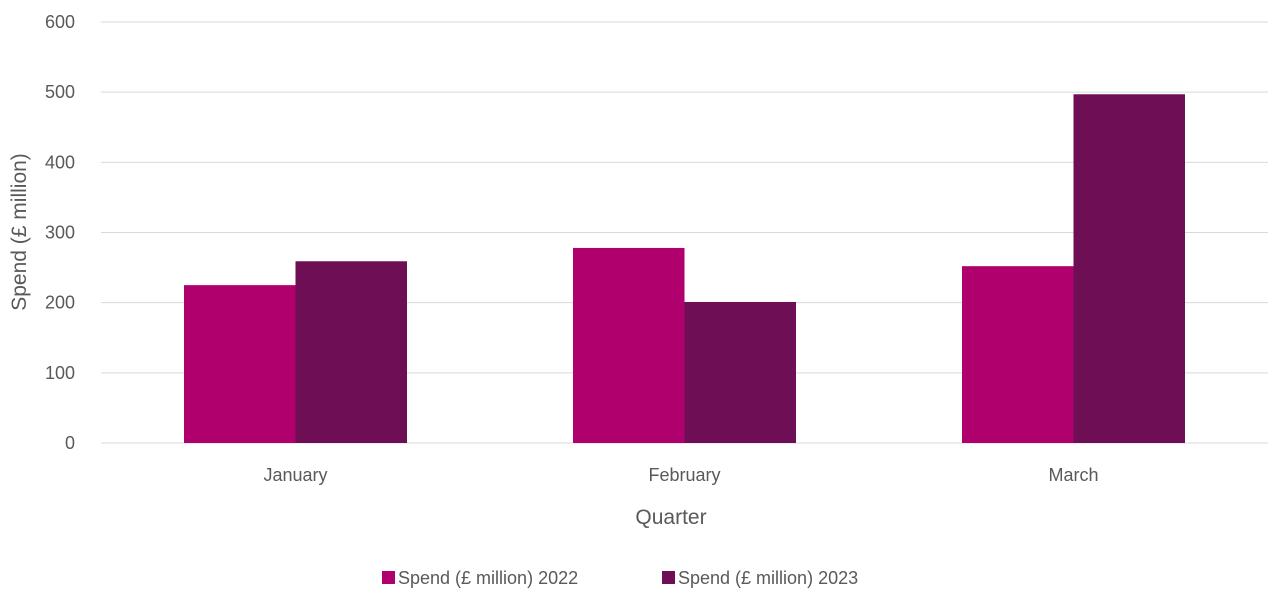 This screenshot has width=1268, height=595. Describe the element at coordinates (60, 162) in the screenshot. I see `y-tick-label: 400` at that location.